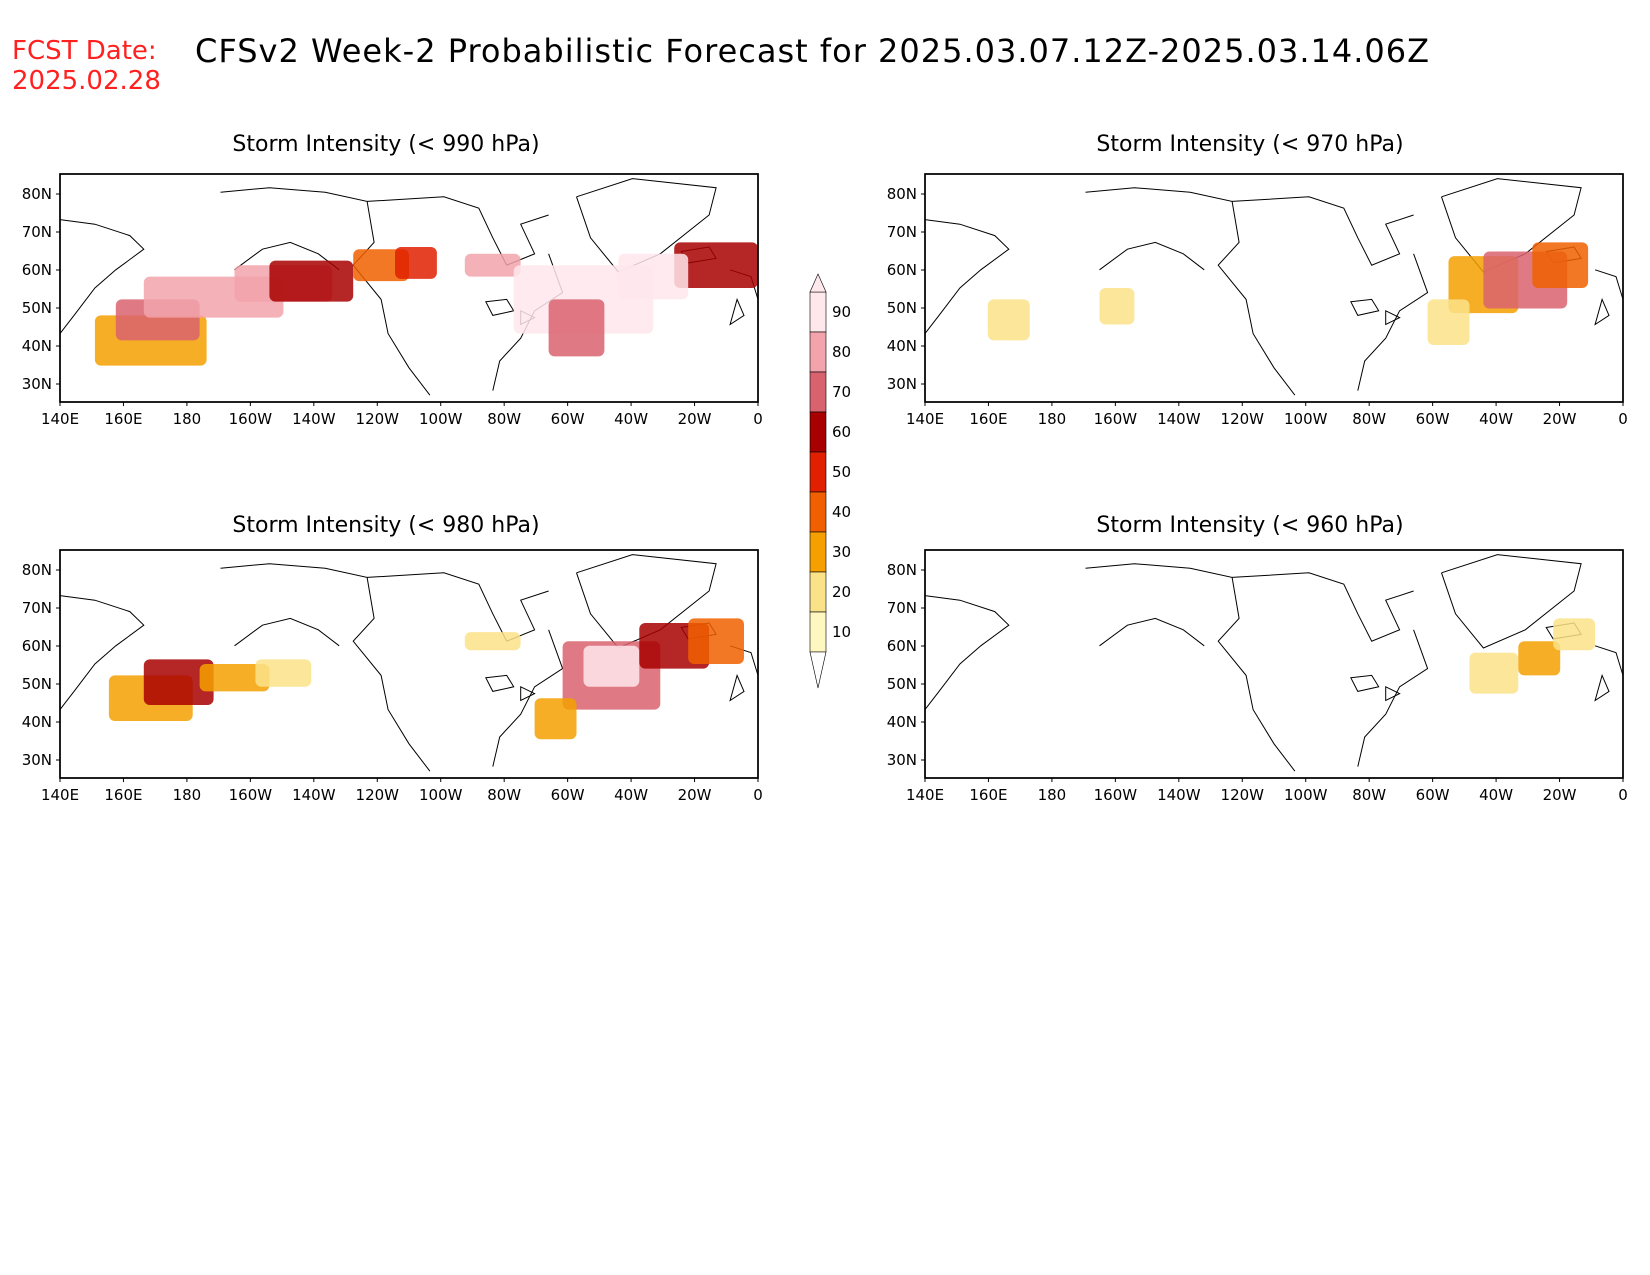 Image resolution: width=1650 pixels, height=1275 pixels. Describe the element at coordinates (841, 632) in the screenshot. I see `colorbar-level-label: 10` at that location.